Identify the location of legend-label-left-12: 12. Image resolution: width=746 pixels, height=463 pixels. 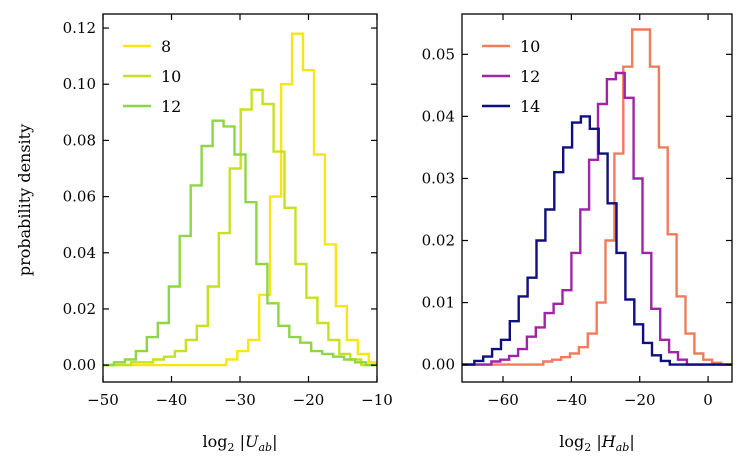
(171, 106).